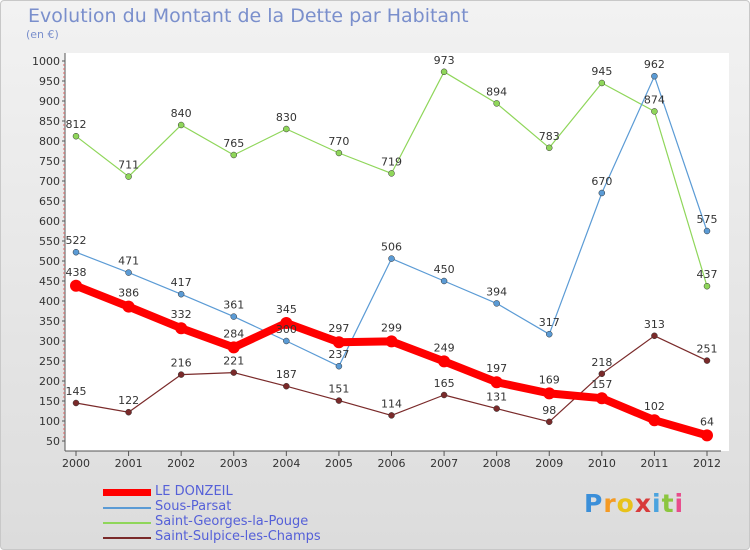 The height and width of the screenshot is (550, 750). I want to click on data-label: 64, so click(707, 421).